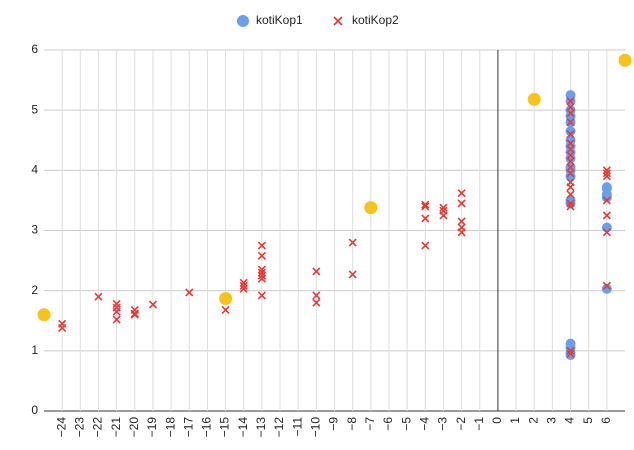 This screenshot has width=634, height=450. What do you see at coordinates (261, 427) in the screenshot?
I see `x-tick-label: −13` at bounding box center [261, 427].